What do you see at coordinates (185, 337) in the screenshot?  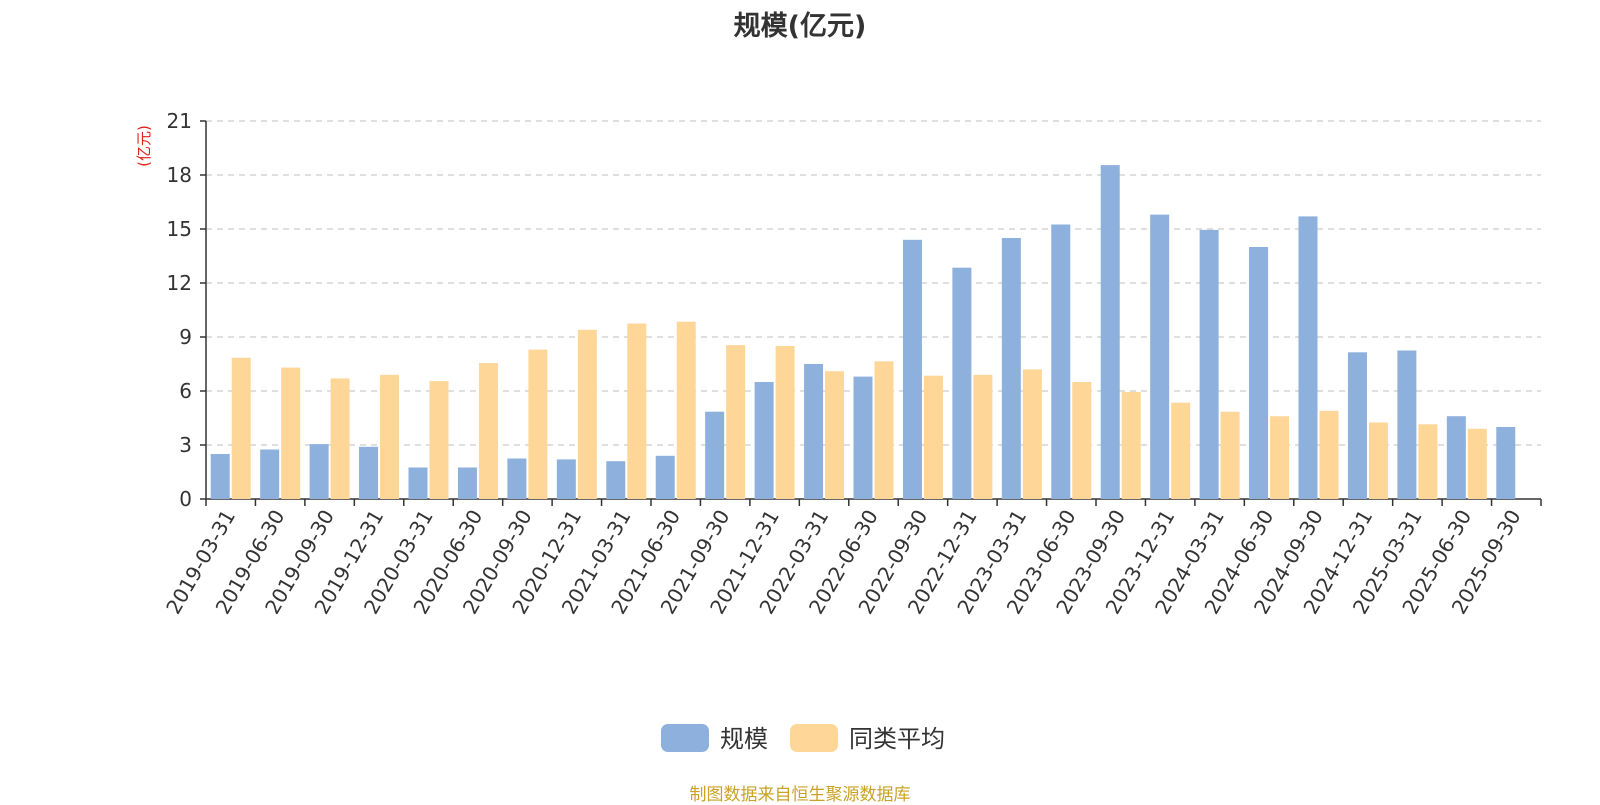 I see `y-tick-label: 9` at bounding box center [185, 337].